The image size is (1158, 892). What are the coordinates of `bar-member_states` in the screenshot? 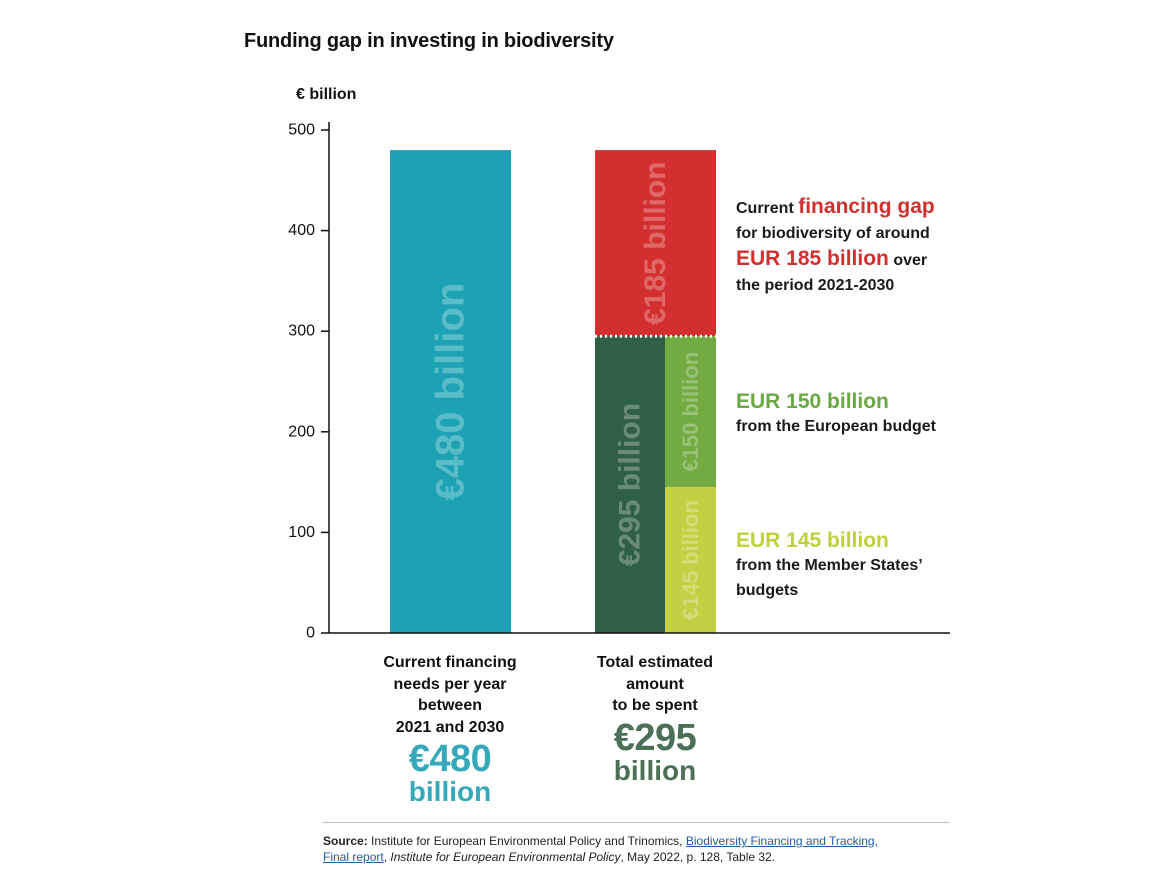 It's located at (630, 484).